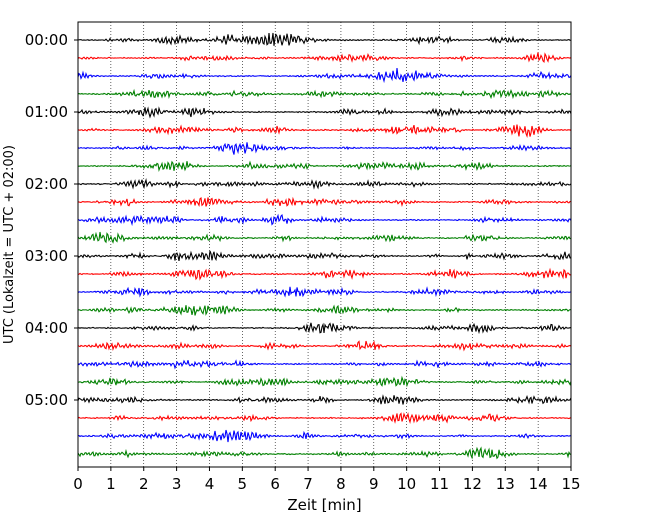 Image resolution: width=650 pixels, height=520 pixels. What do you see at coordinates (177, 484) in the screenshot?
I see `x-tick-label: 3` at bounding box center [177, 484].